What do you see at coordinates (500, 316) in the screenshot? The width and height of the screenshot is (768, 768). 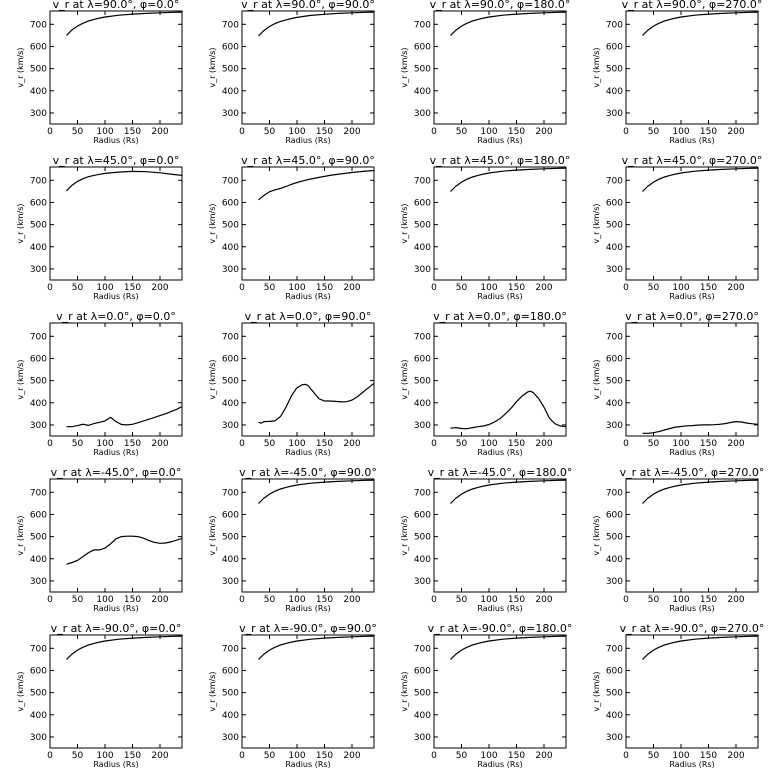 I see `panel-title: v_r at λ=0.0°, φ=180.0°` at bounding box center [500, 316].